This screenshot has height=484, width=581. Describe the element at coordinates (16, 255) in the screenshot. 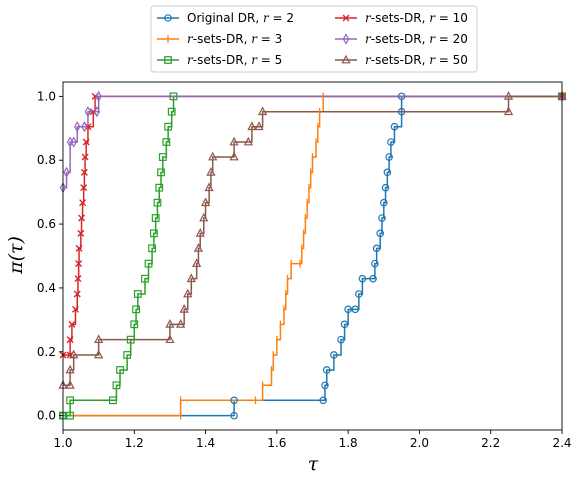

I see `y-axis-label: π(τ)` at that location.